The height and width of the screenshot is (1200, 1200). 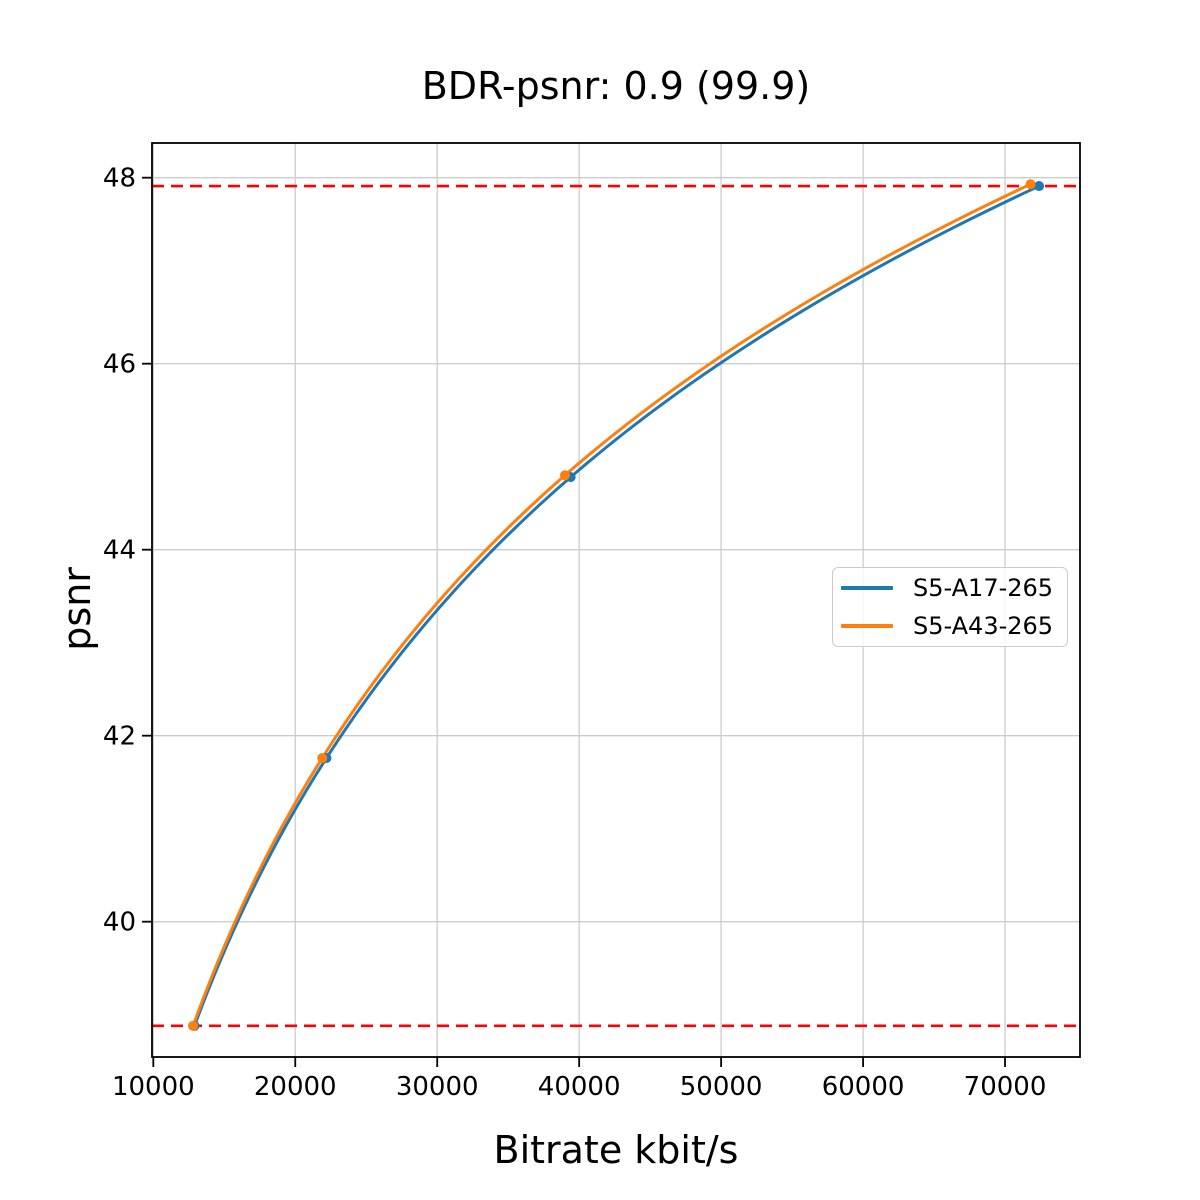 What do you see at coordinates (295, 1087) in the screenshot?
I see `x-tick-label: 20000` at bounding box center [295, 1087].